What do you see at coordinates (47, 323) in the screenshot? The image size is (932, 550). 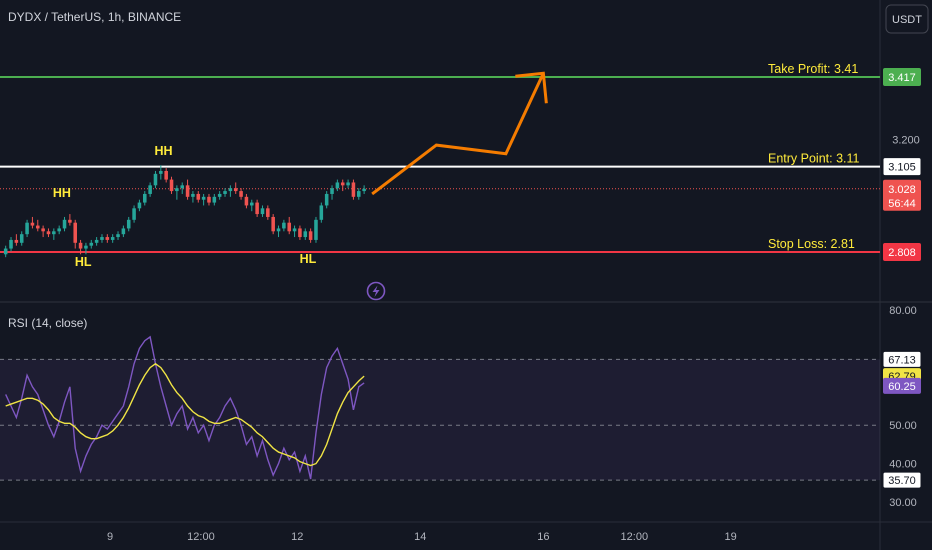 I see `rsi-title: RSI (14, close)` at bounding box center [47, 323].